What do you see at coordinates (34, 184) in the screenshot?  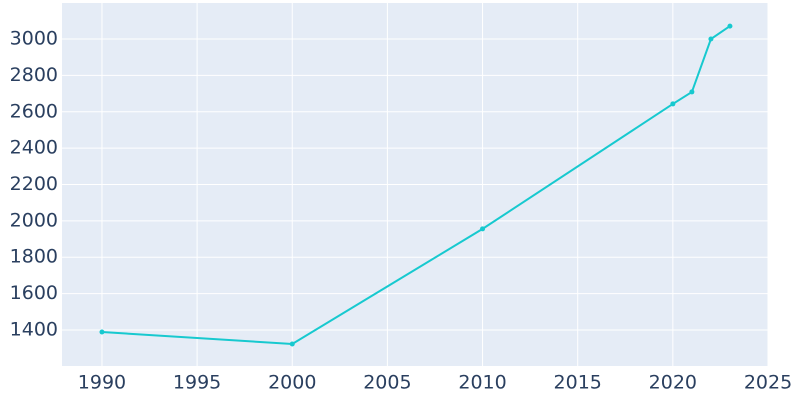 I see `y-tick-label: 2200` at bounding box center [34, 184].